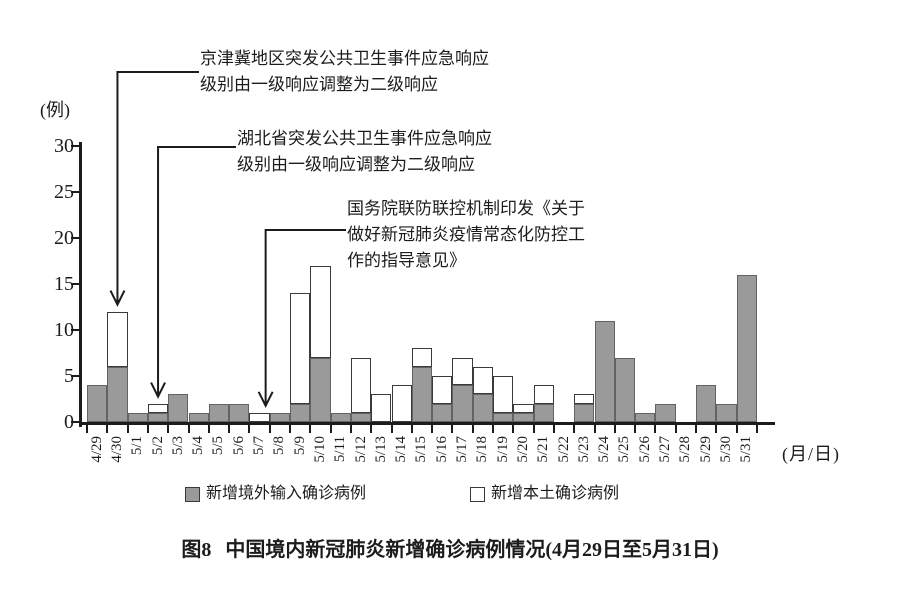 This screenshot has width=900, height=610. Describe the element at coordinates (198, 446) in the screenshot. I see `x-tick-label-5/4: 5/4` at that location.